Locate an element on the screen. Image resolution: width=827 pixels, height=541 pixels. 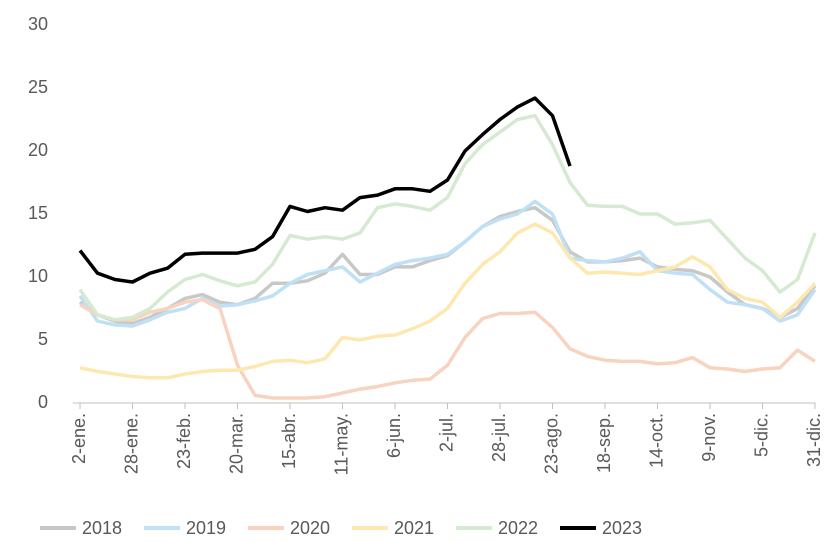
x-tick-label: 14-oct. is located at coordinates (656, 440).